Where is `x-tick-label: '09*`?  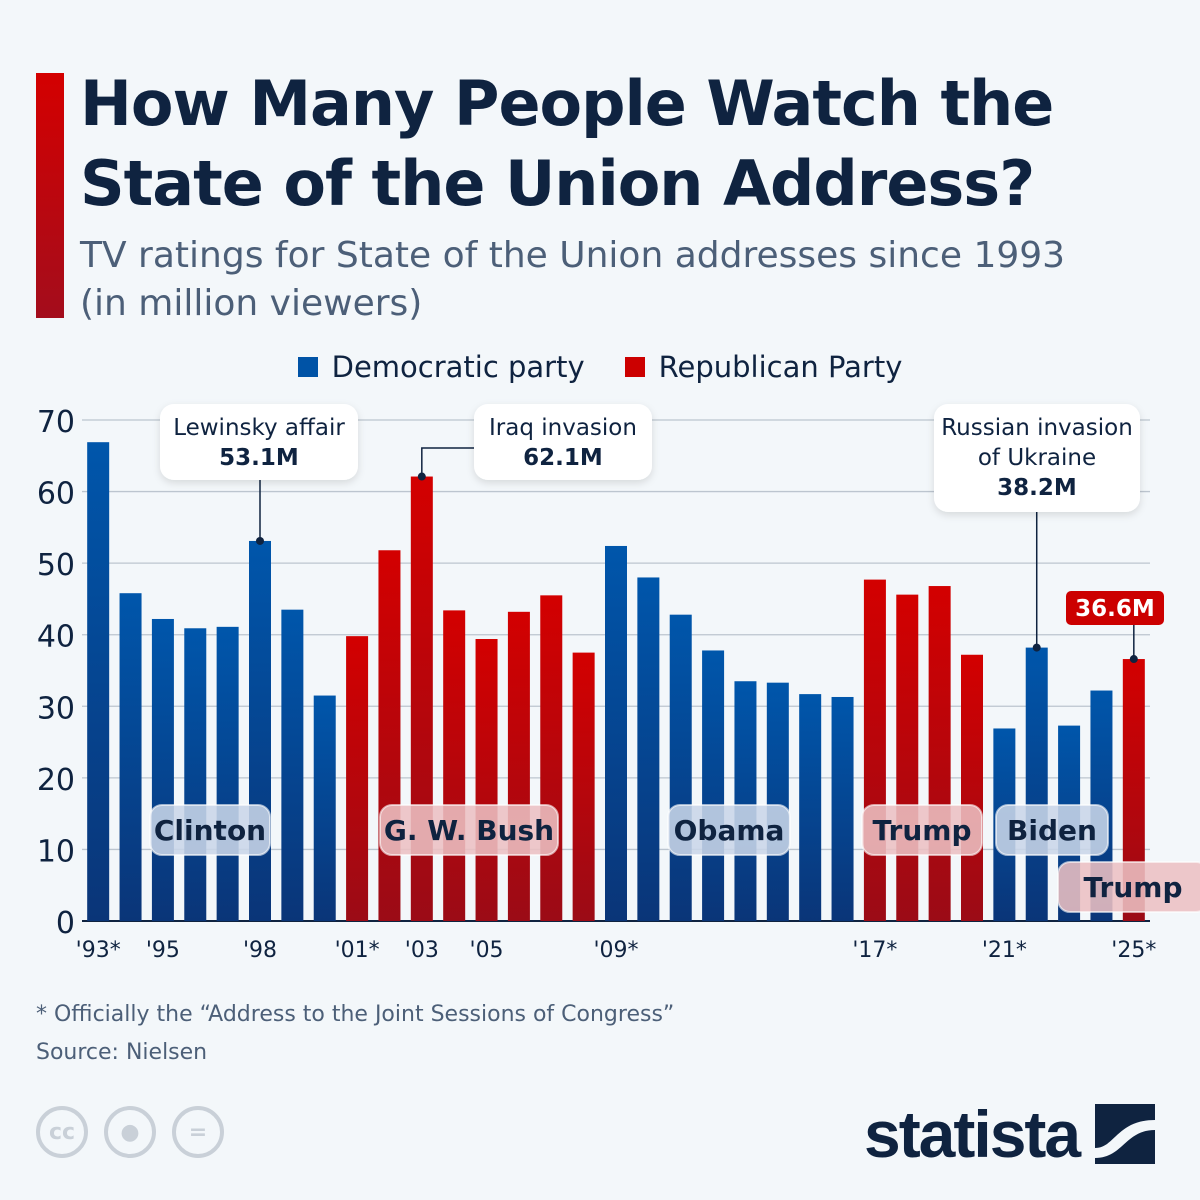
x-tick-label: '09* is located at coordinates (615, 950).